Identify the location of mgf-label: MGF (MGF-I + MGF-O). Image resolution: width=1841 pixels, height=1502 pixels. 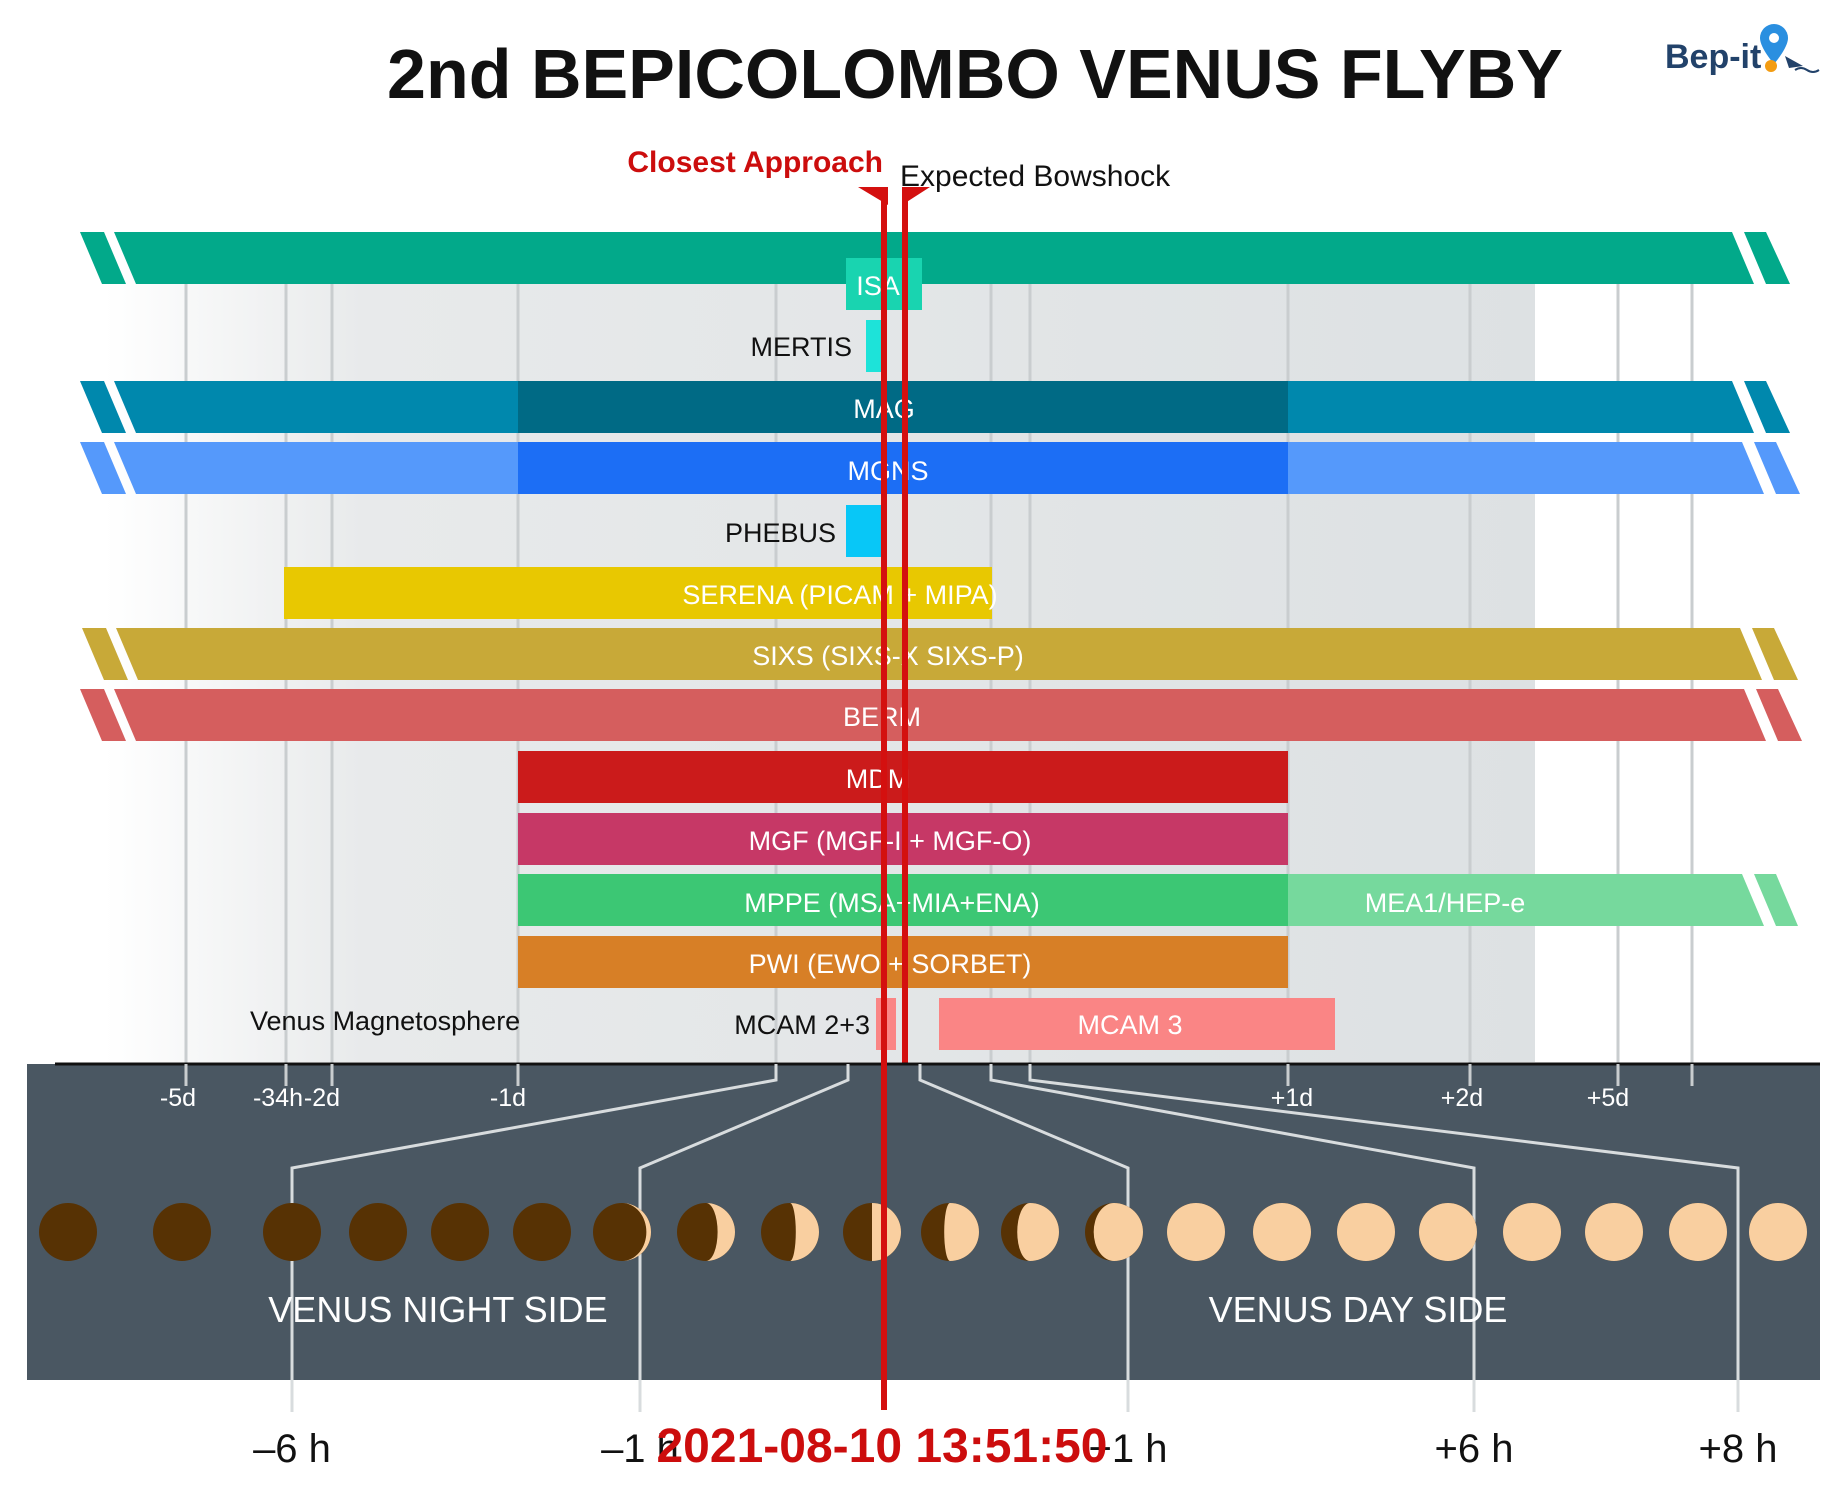
(890, 841).